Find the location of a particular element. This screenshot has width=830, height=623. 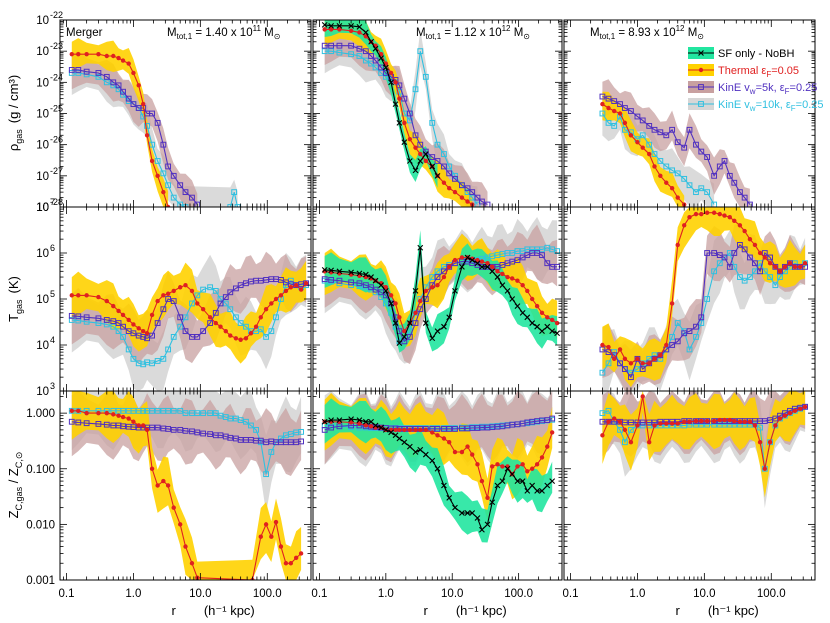

x-tick-label: 100.0 is located at coordinates (771, 594).